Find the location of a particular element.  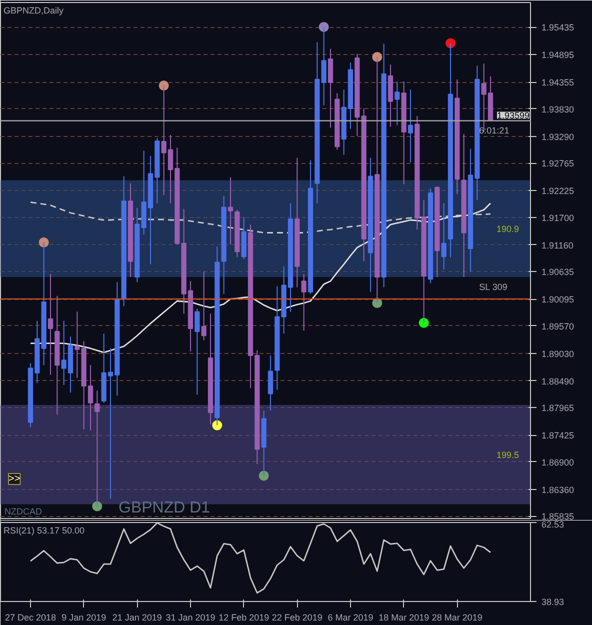

y-tick-label: 1.87965 is located at coordinates (558, 408).